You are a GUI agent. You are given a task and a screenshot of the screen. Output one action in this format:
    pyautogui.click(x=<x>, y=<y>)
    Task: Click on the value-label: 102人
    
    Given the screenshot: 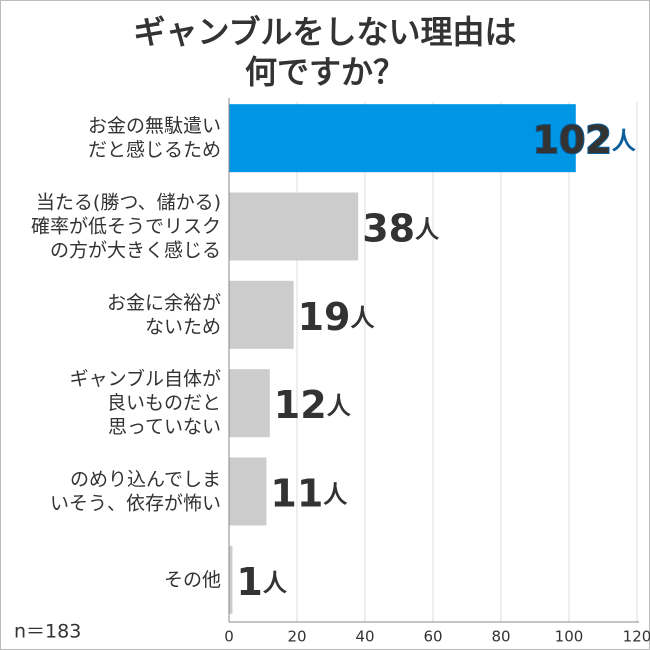 What is the action you would take?
    pyautogui.click(x=583, y=140)
    